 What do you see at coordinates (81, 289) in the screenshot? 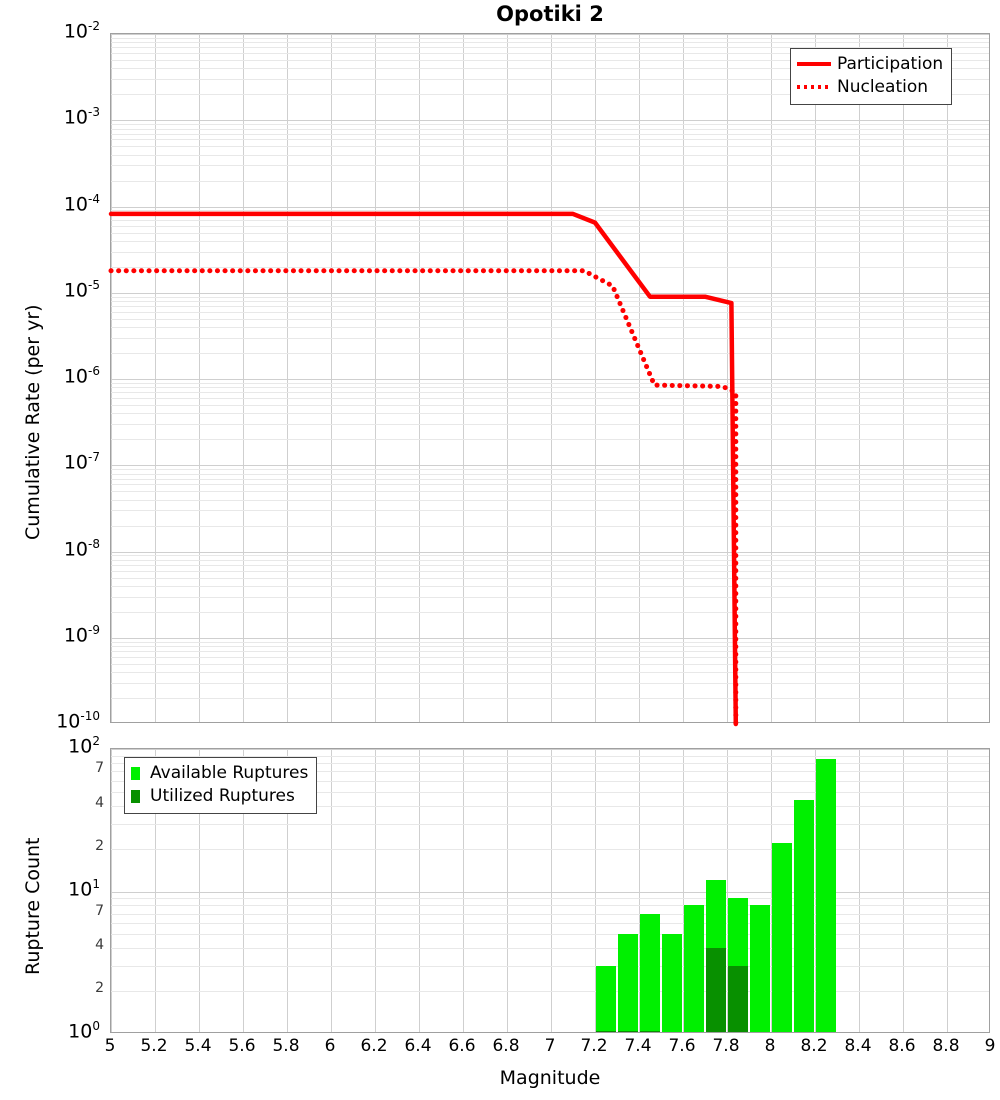
I see `y-tick-label: 10⁻⁵` at bounding box center [81, 289].